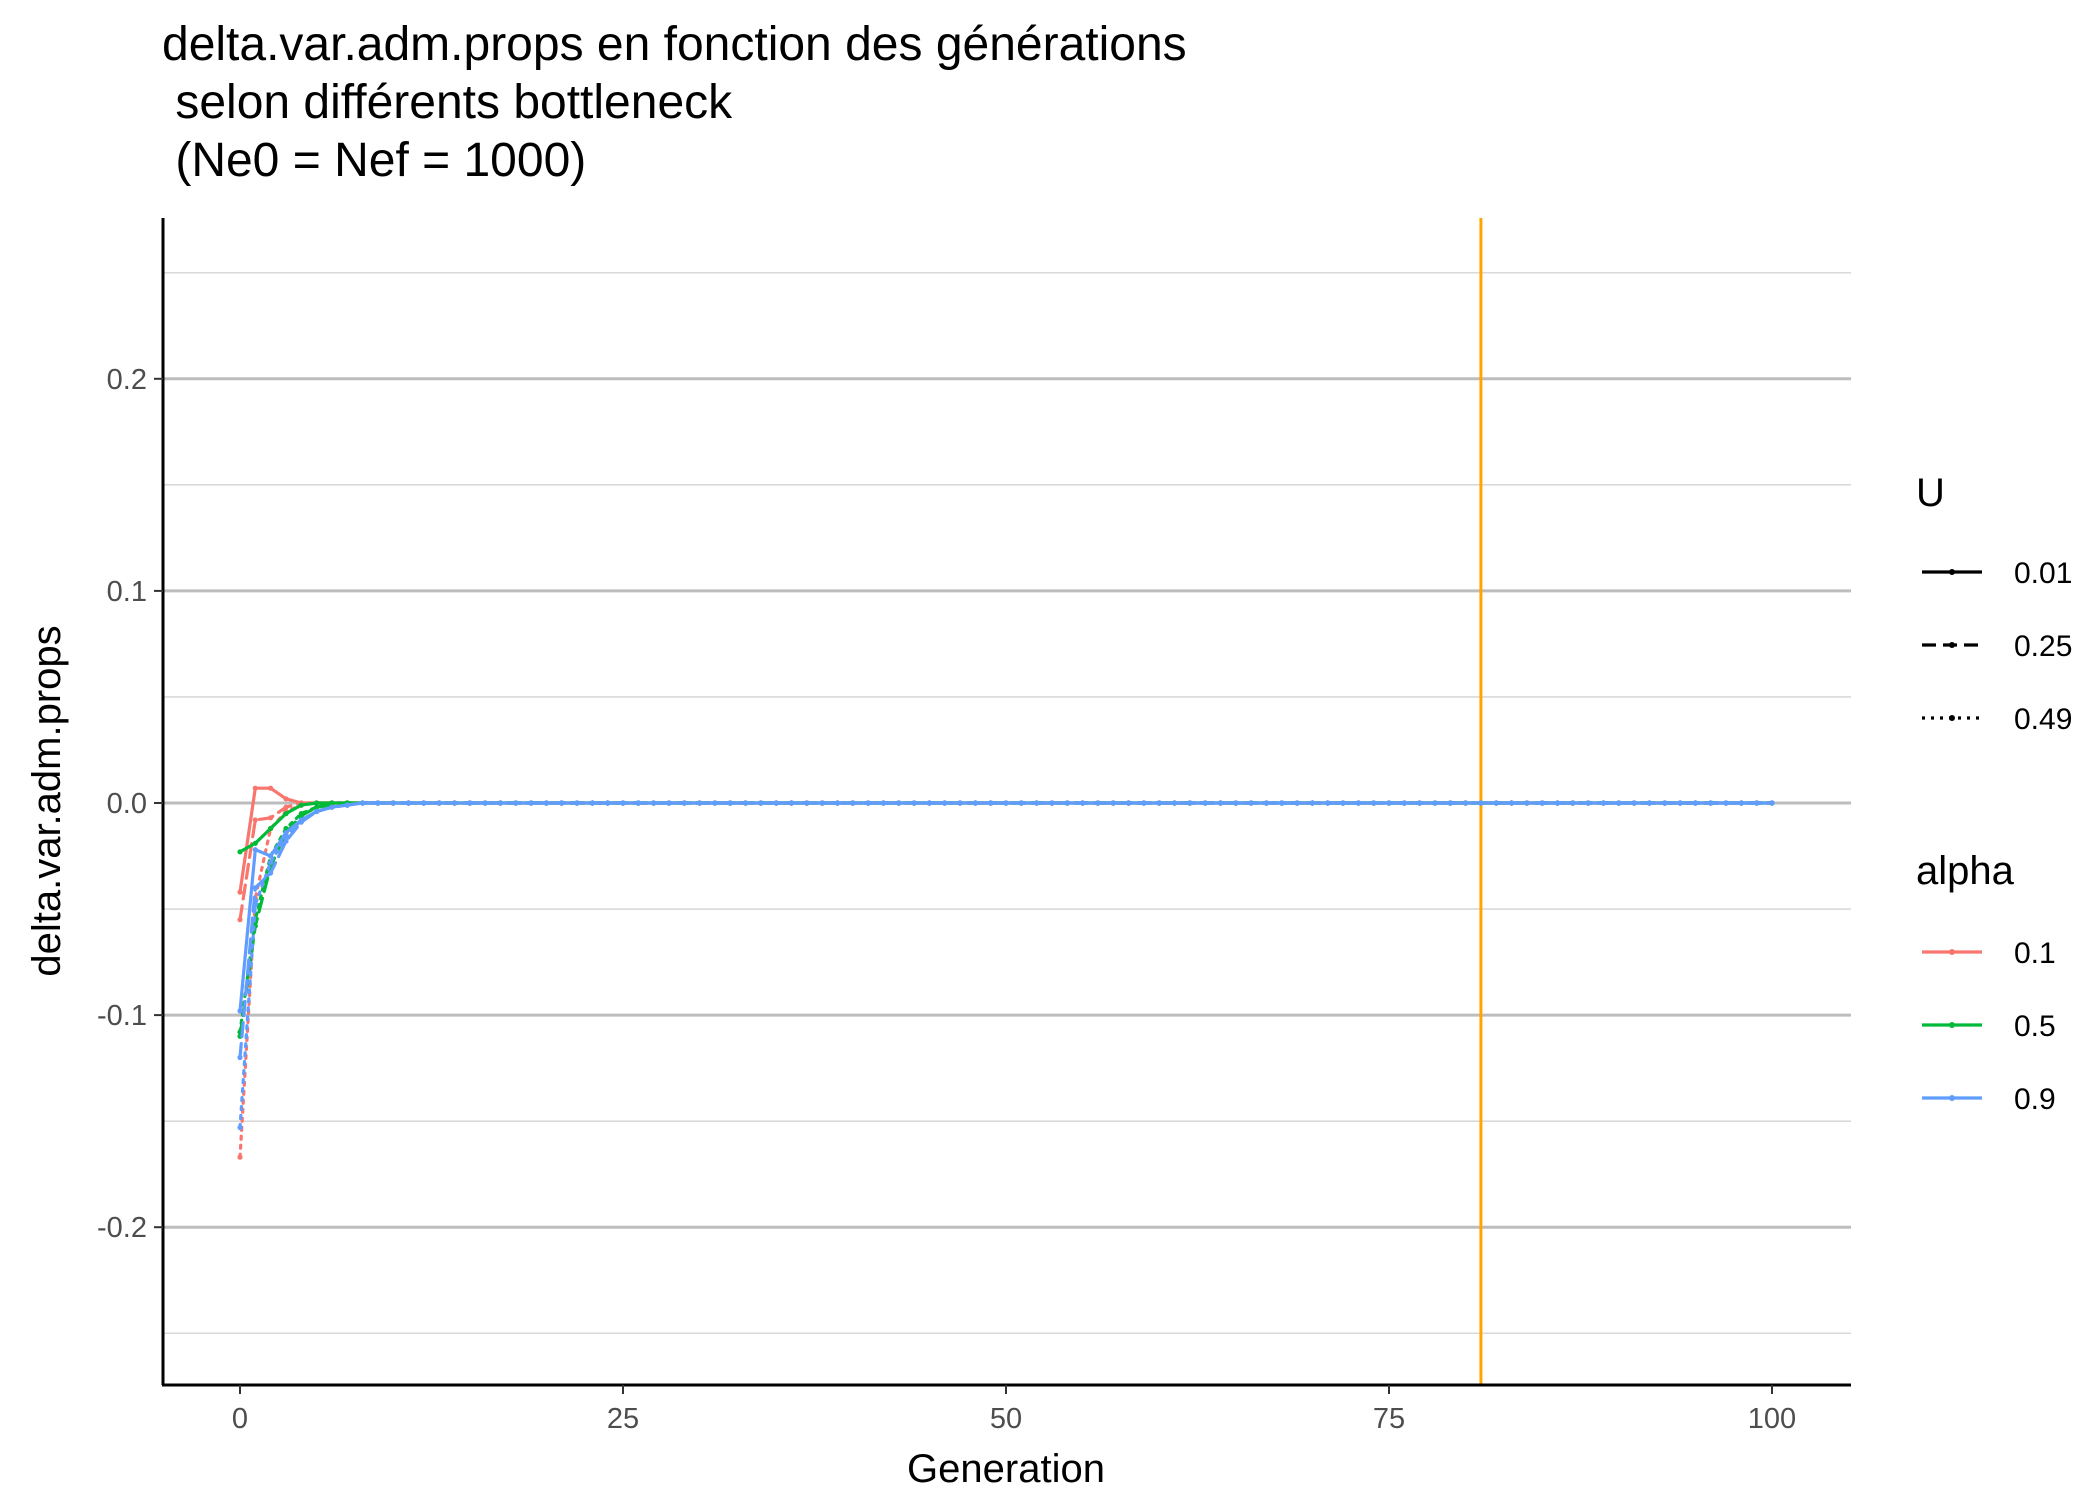 The height and width of the screenshot is (1499, 2100). Describe the element at coordinates (47, 800) in the screenshot. I see `y-axis-title: delta.var.adm.props` at that location.